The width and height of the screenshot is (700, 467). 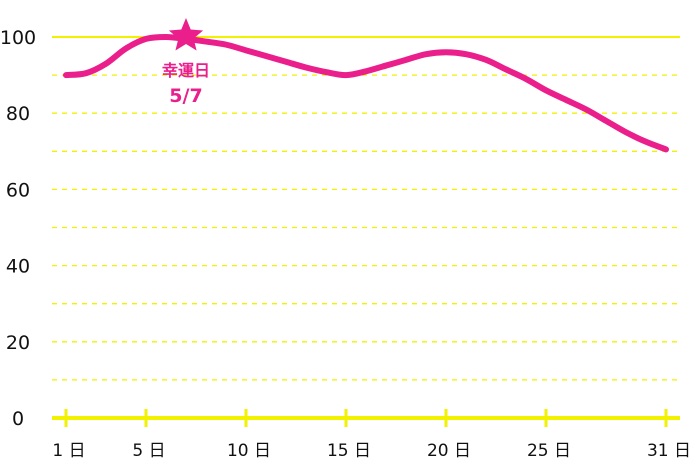 I want to click on star-icon, so click(x=186, y=34).